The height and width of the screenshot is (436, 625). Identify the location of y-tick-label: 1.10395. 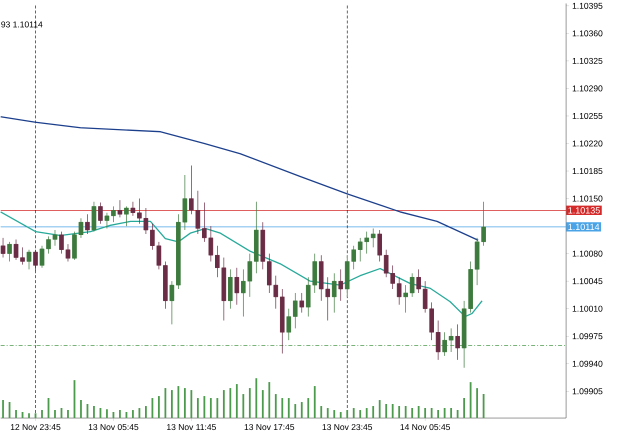
(587, 5).